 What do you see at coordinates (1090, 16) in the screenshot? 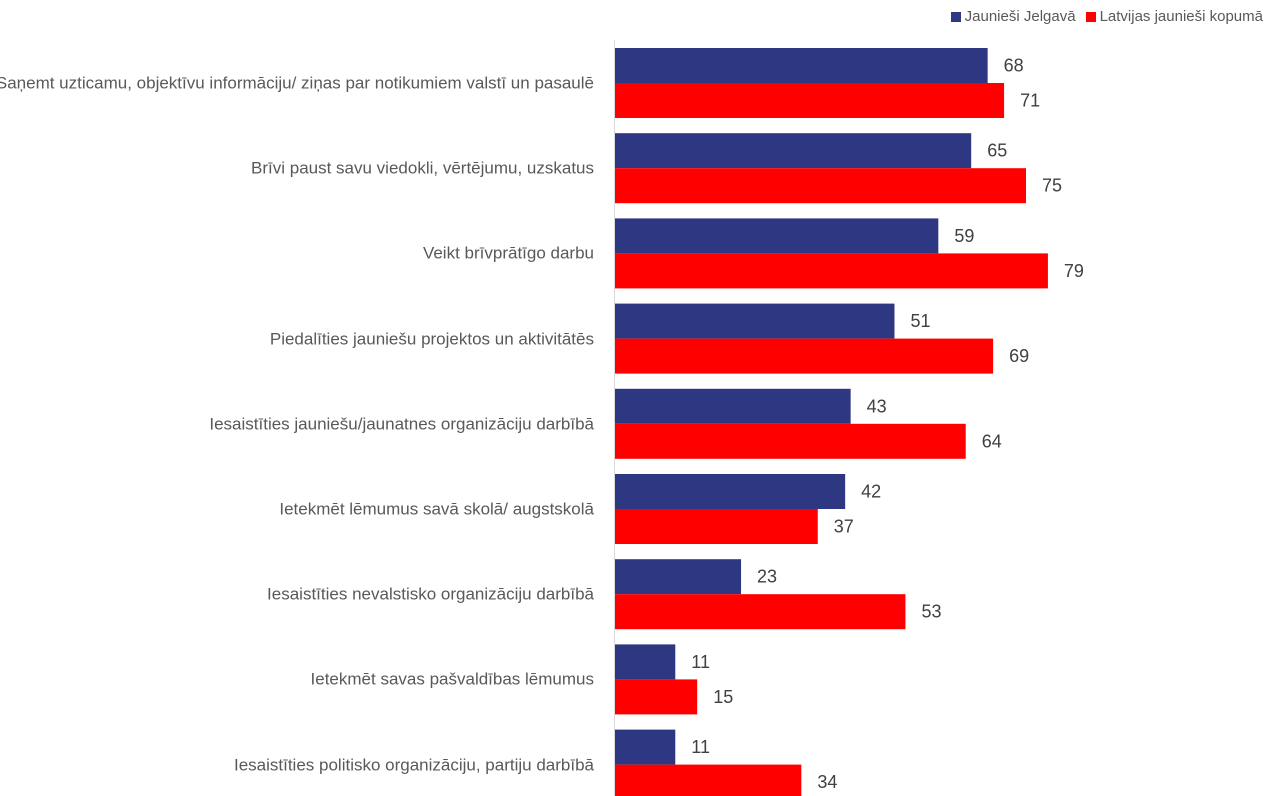
I see `legend-swatch-latvia` at bounding box center [1090, 16].